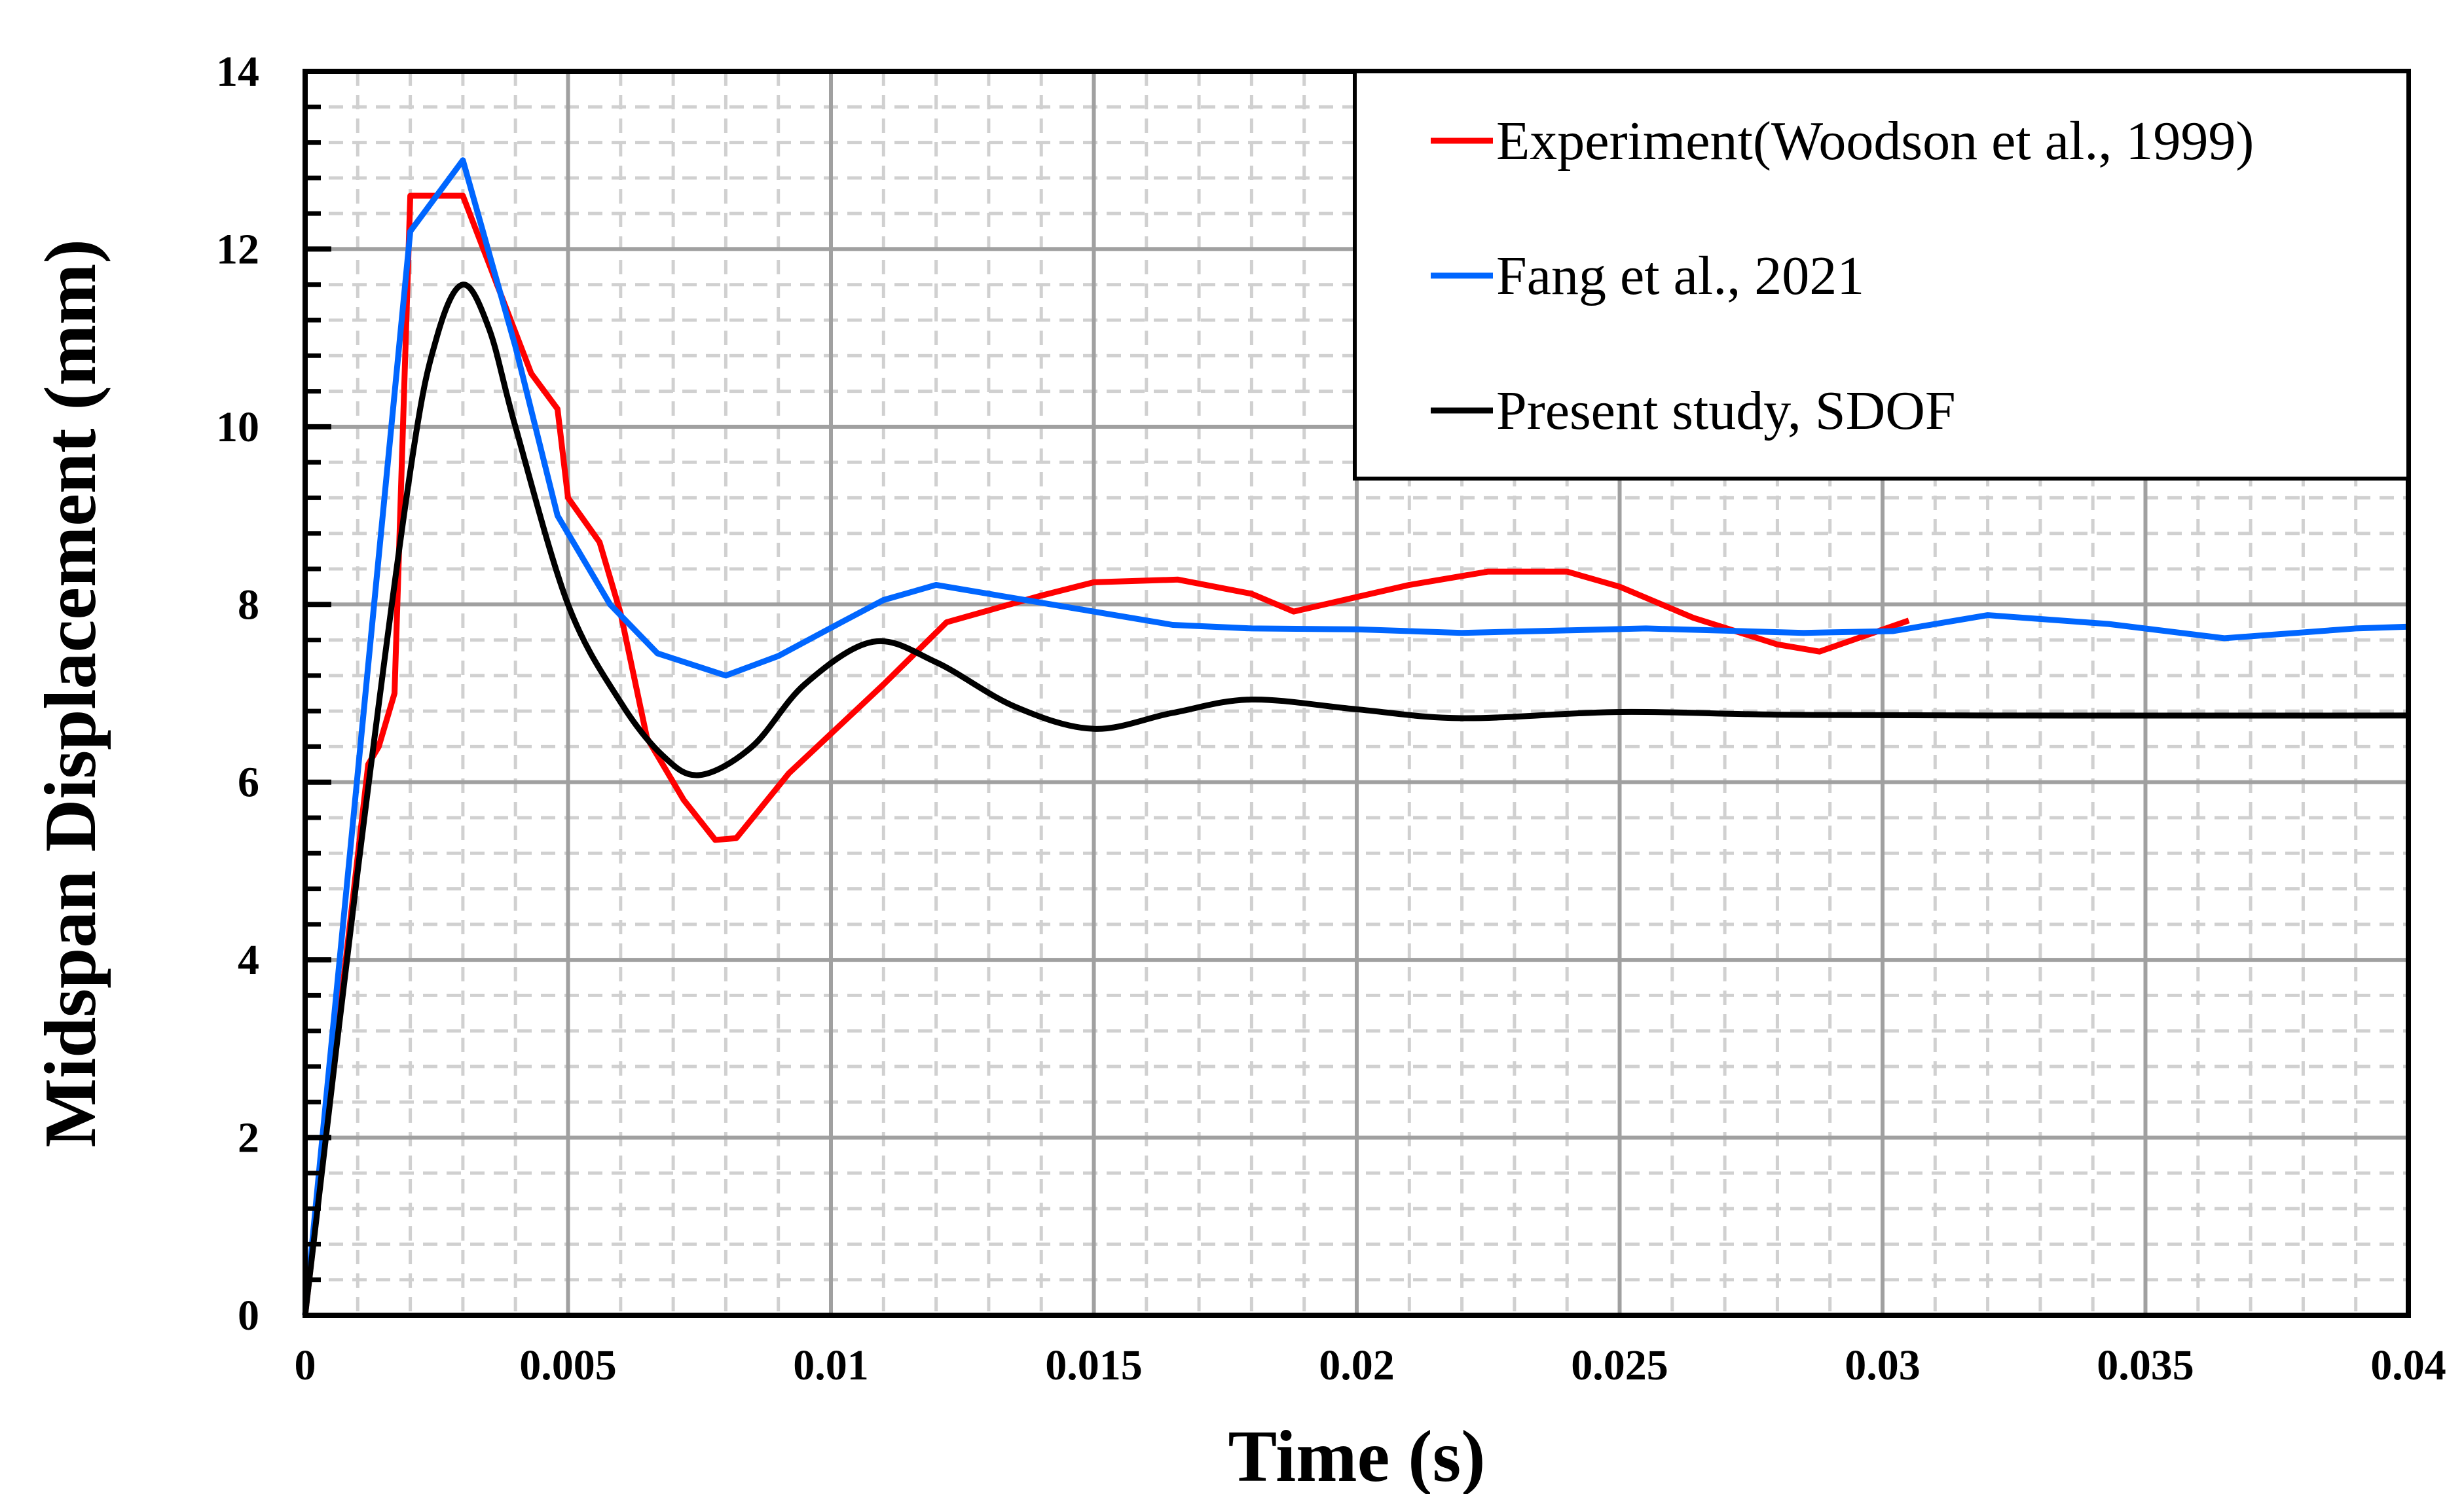 This screenshot has width=2464, height=1494. Describe the element at coordinates (1883, 1365) in the screenshot. I see `x-tick-label: 0.03` at that location.